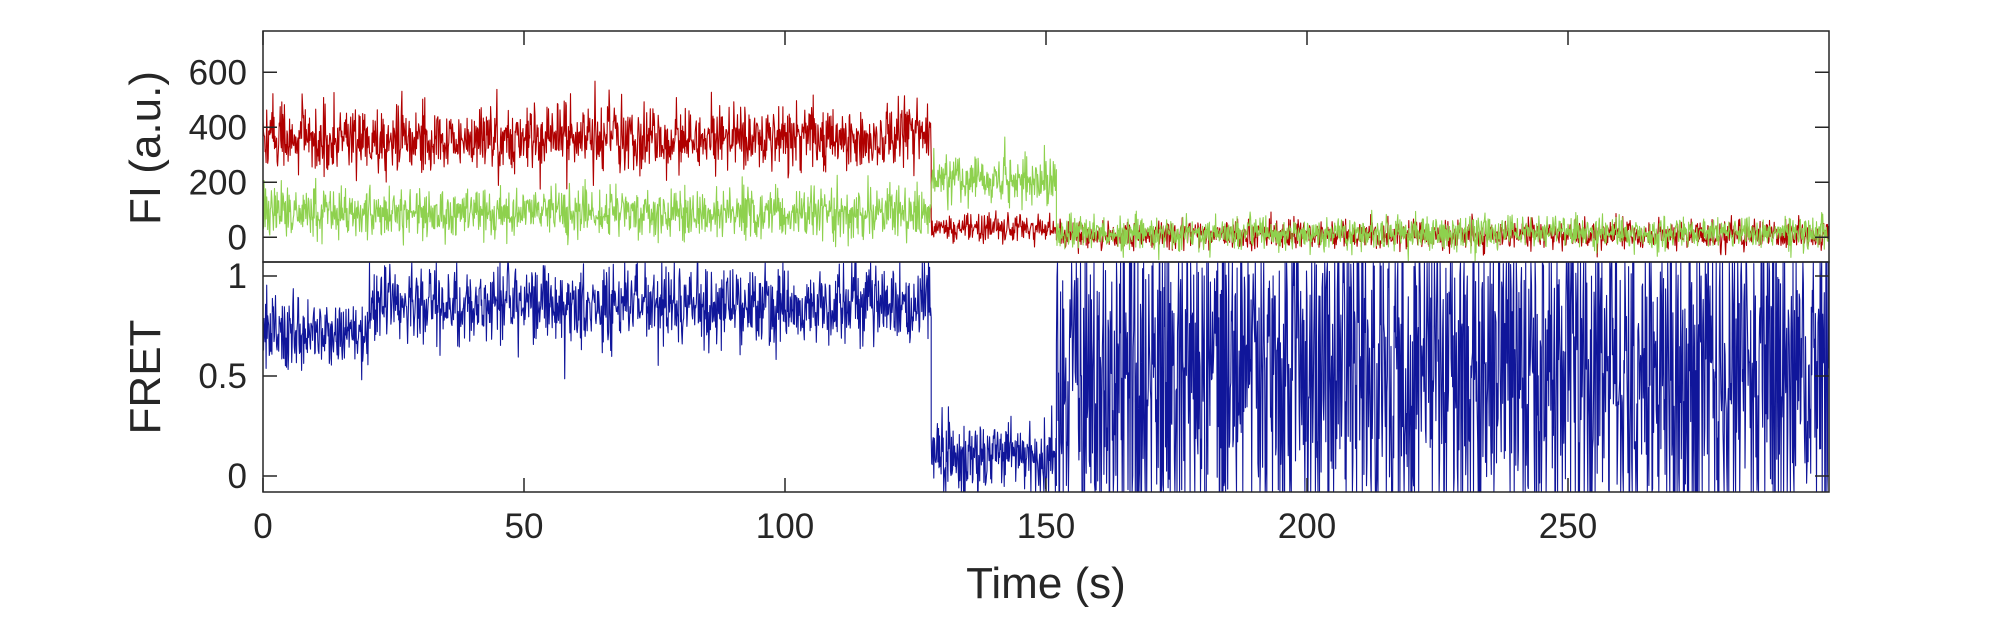 Image resolution: width=2005 pixels, height=625 pixels. What do you see at coordinates (785, 526) in the screenshot?
I see `x-tick-label: 100` at bounding box center [785, 526].